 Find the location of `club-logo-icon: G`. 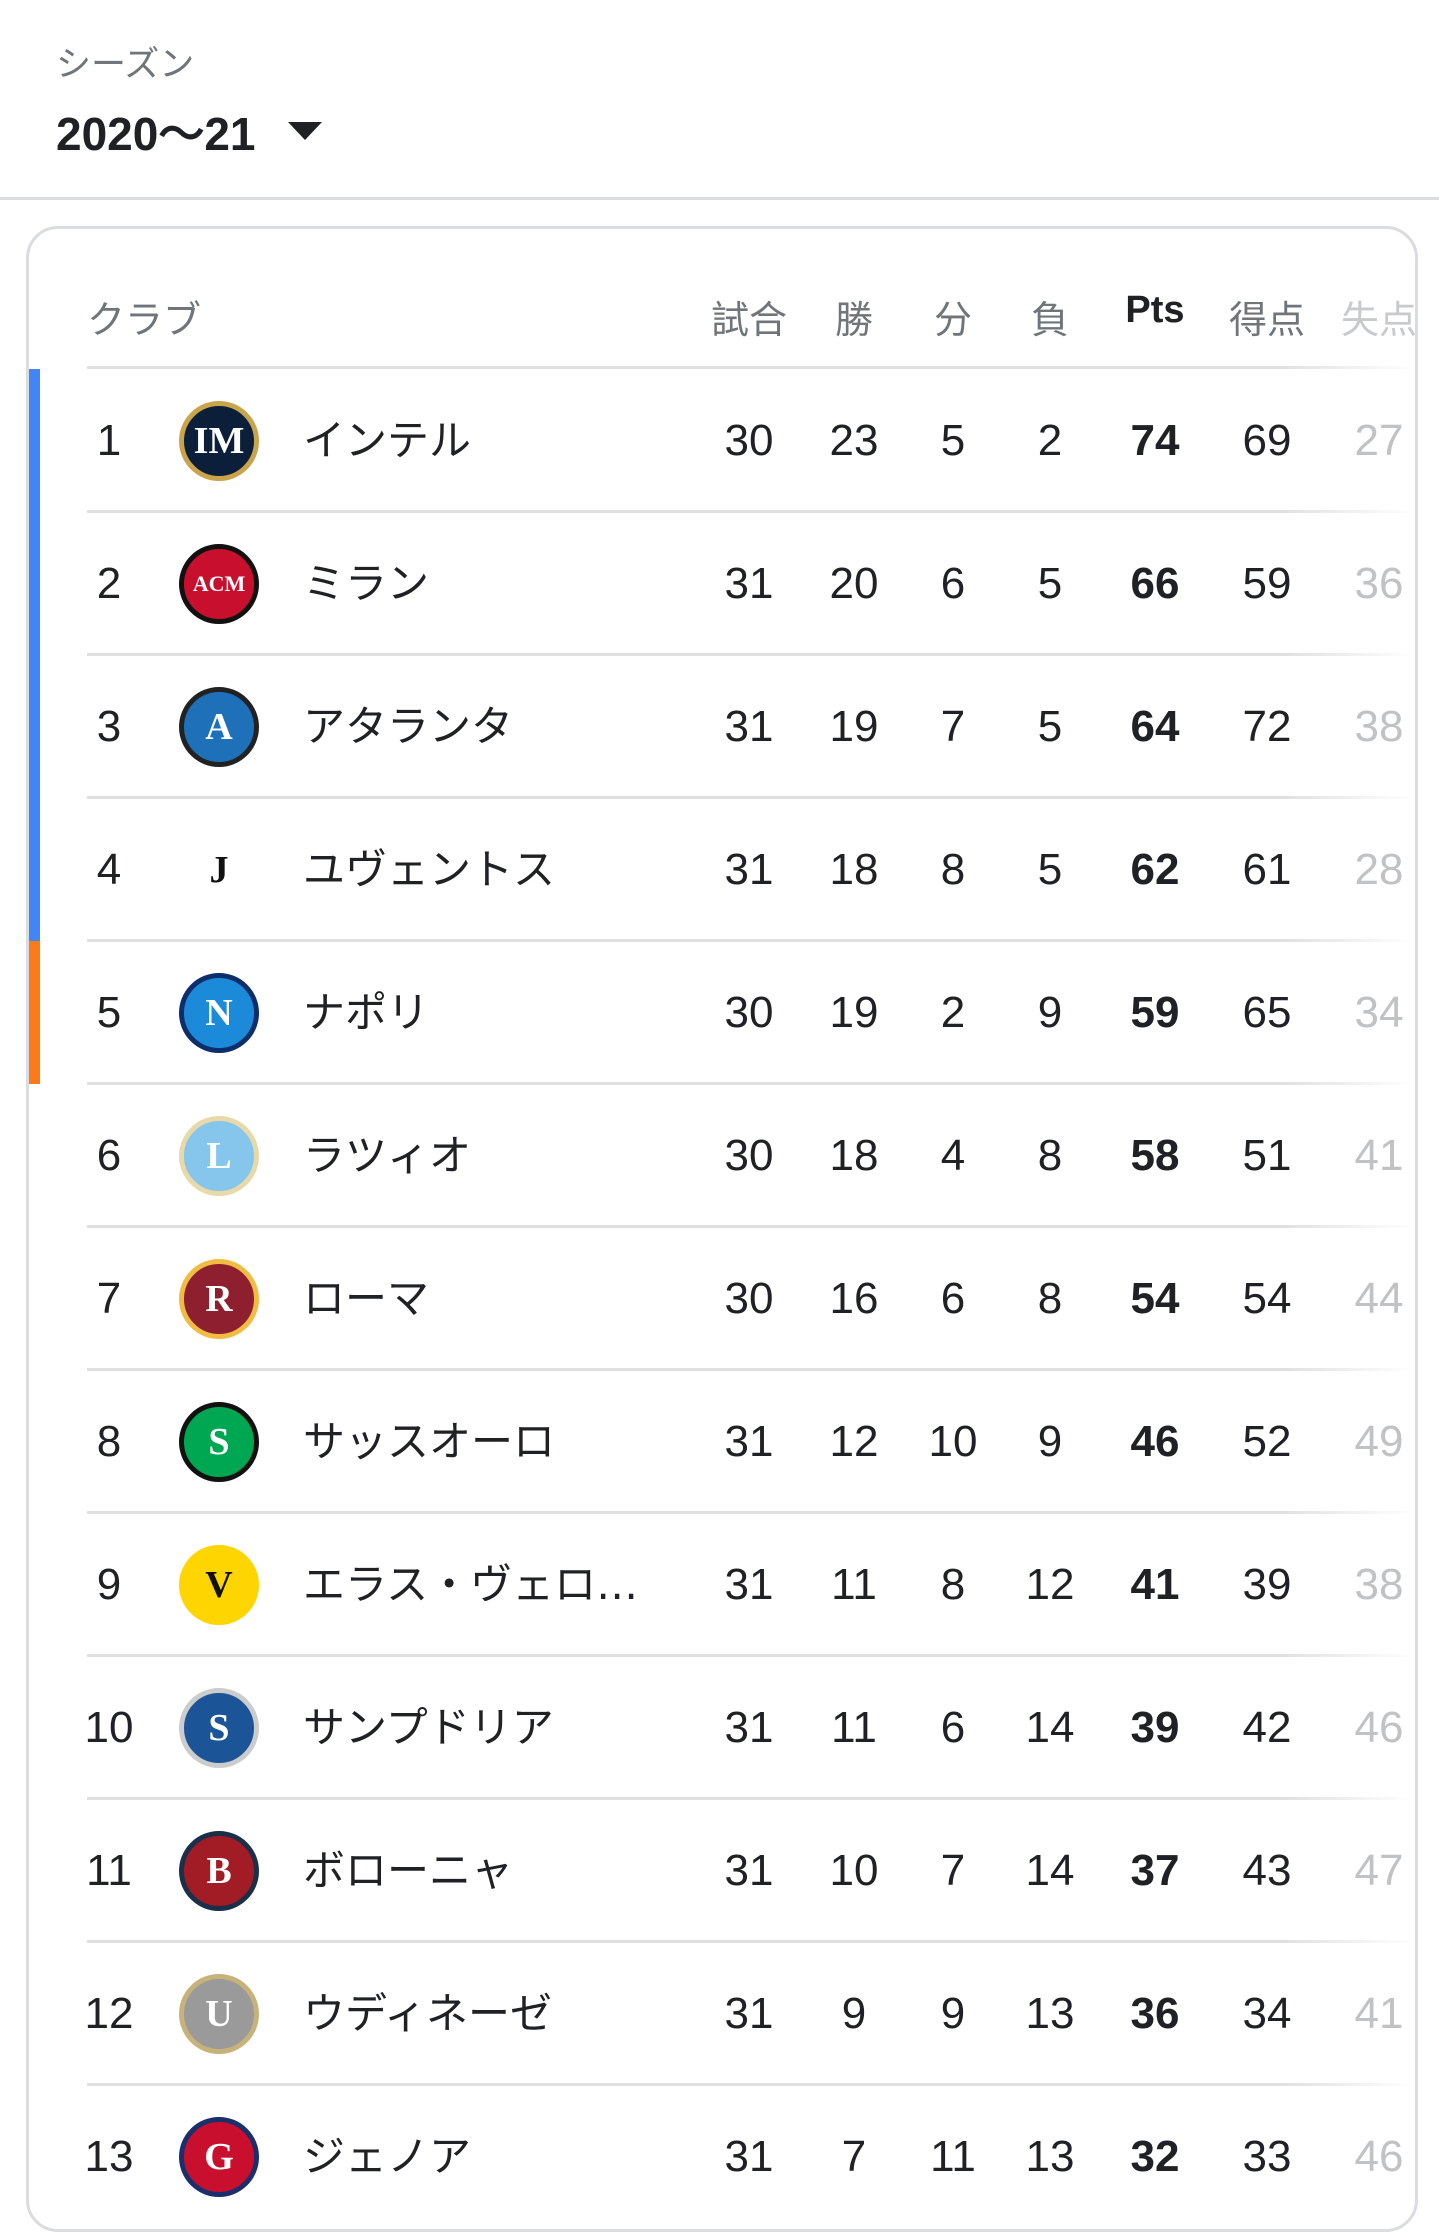

club-logo-icon: G is located at coordinates (219, 2157).